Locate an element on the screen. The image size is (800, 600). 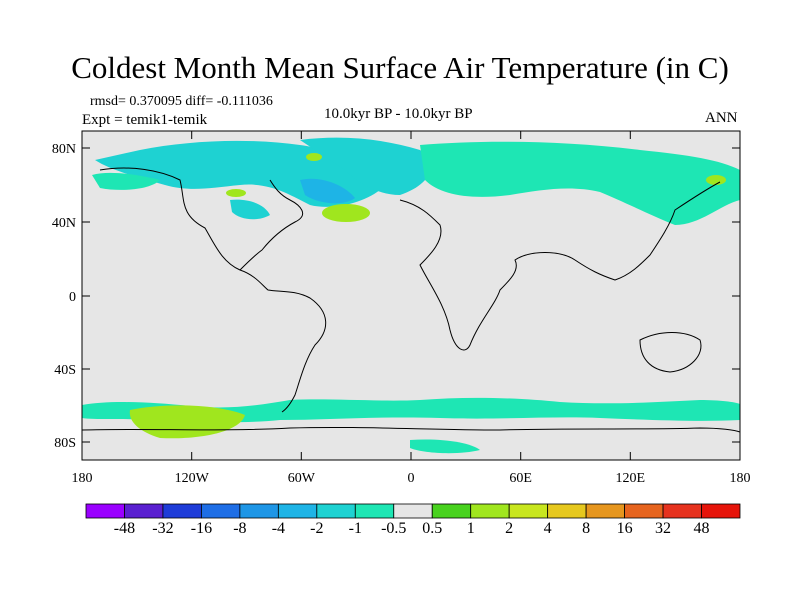
season-label: ANN is located at coordinates (721, 118).